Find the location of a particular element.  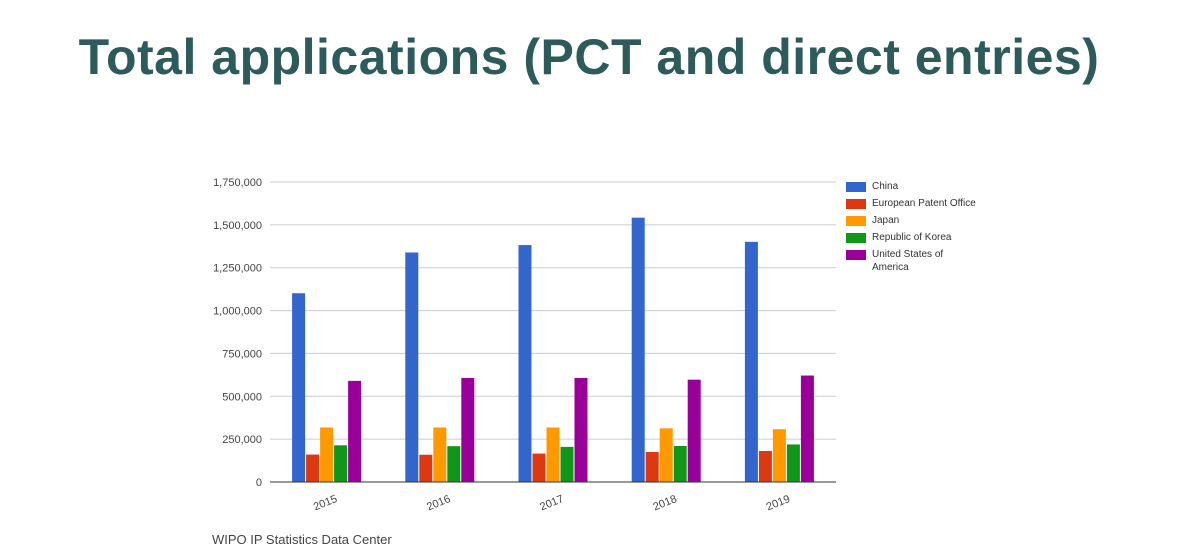

y-tick-label: 250,000 is located at coordinates (242, 440).